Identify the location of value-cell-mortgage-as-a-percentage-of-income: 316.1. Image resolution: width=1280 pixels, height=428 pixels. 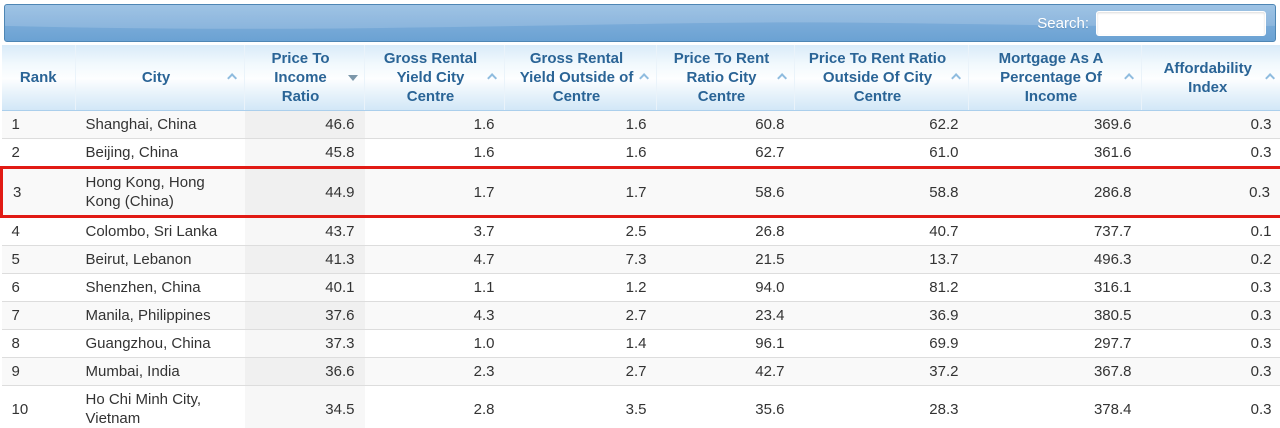
(1055, 287).